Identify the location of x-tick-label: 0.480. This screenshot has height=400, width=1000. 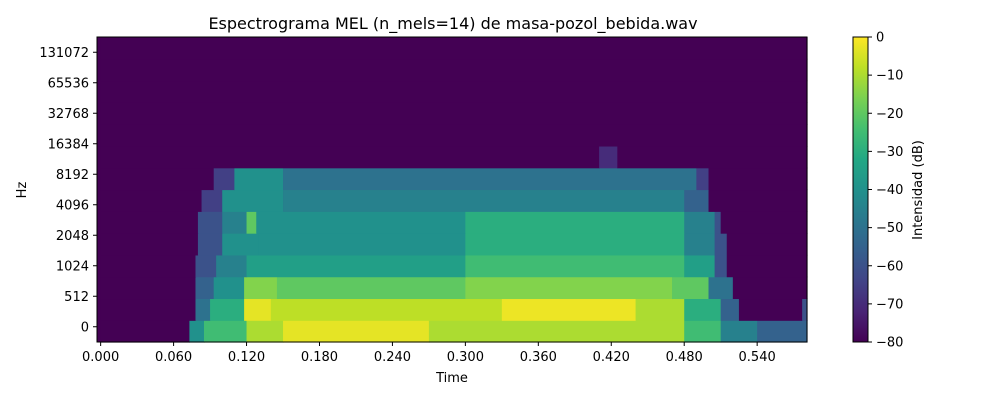
(684, 357).